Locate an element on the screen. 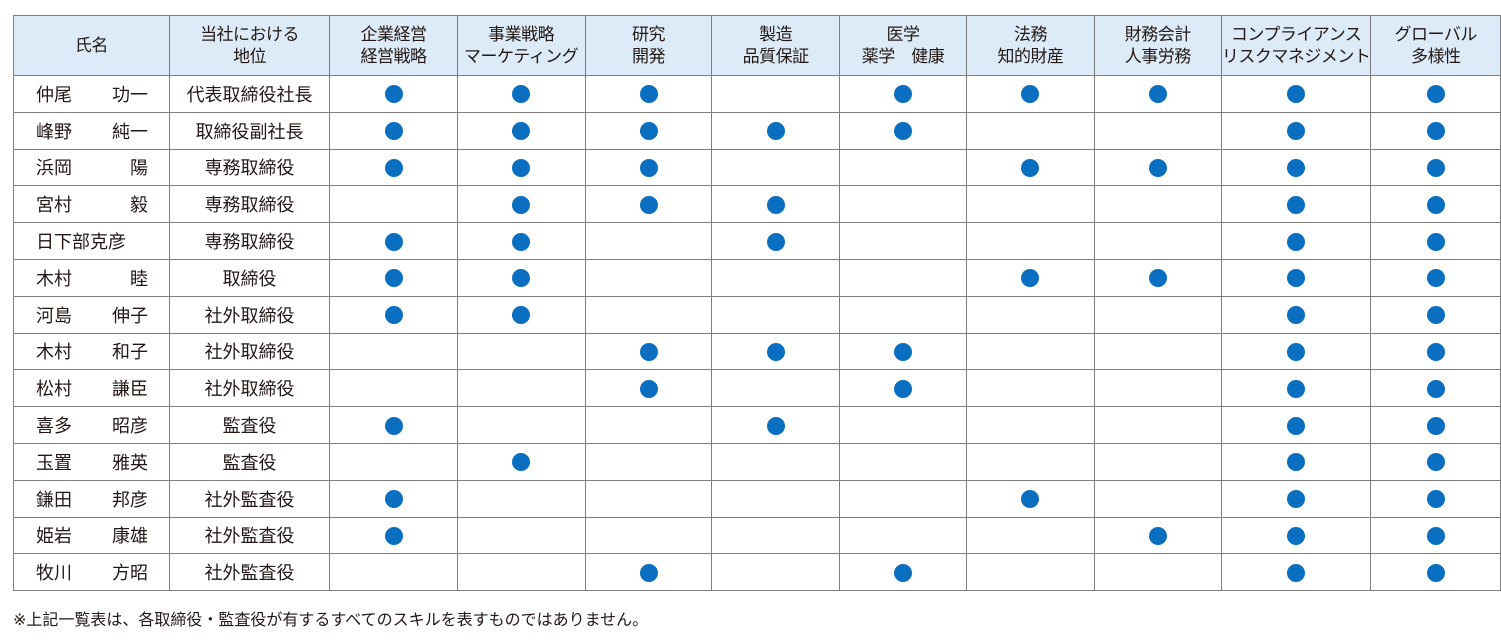 The height and width of the screenshot is (640, 1501). member-name: 玉置 雅英 is located at coordinates (91, 461).